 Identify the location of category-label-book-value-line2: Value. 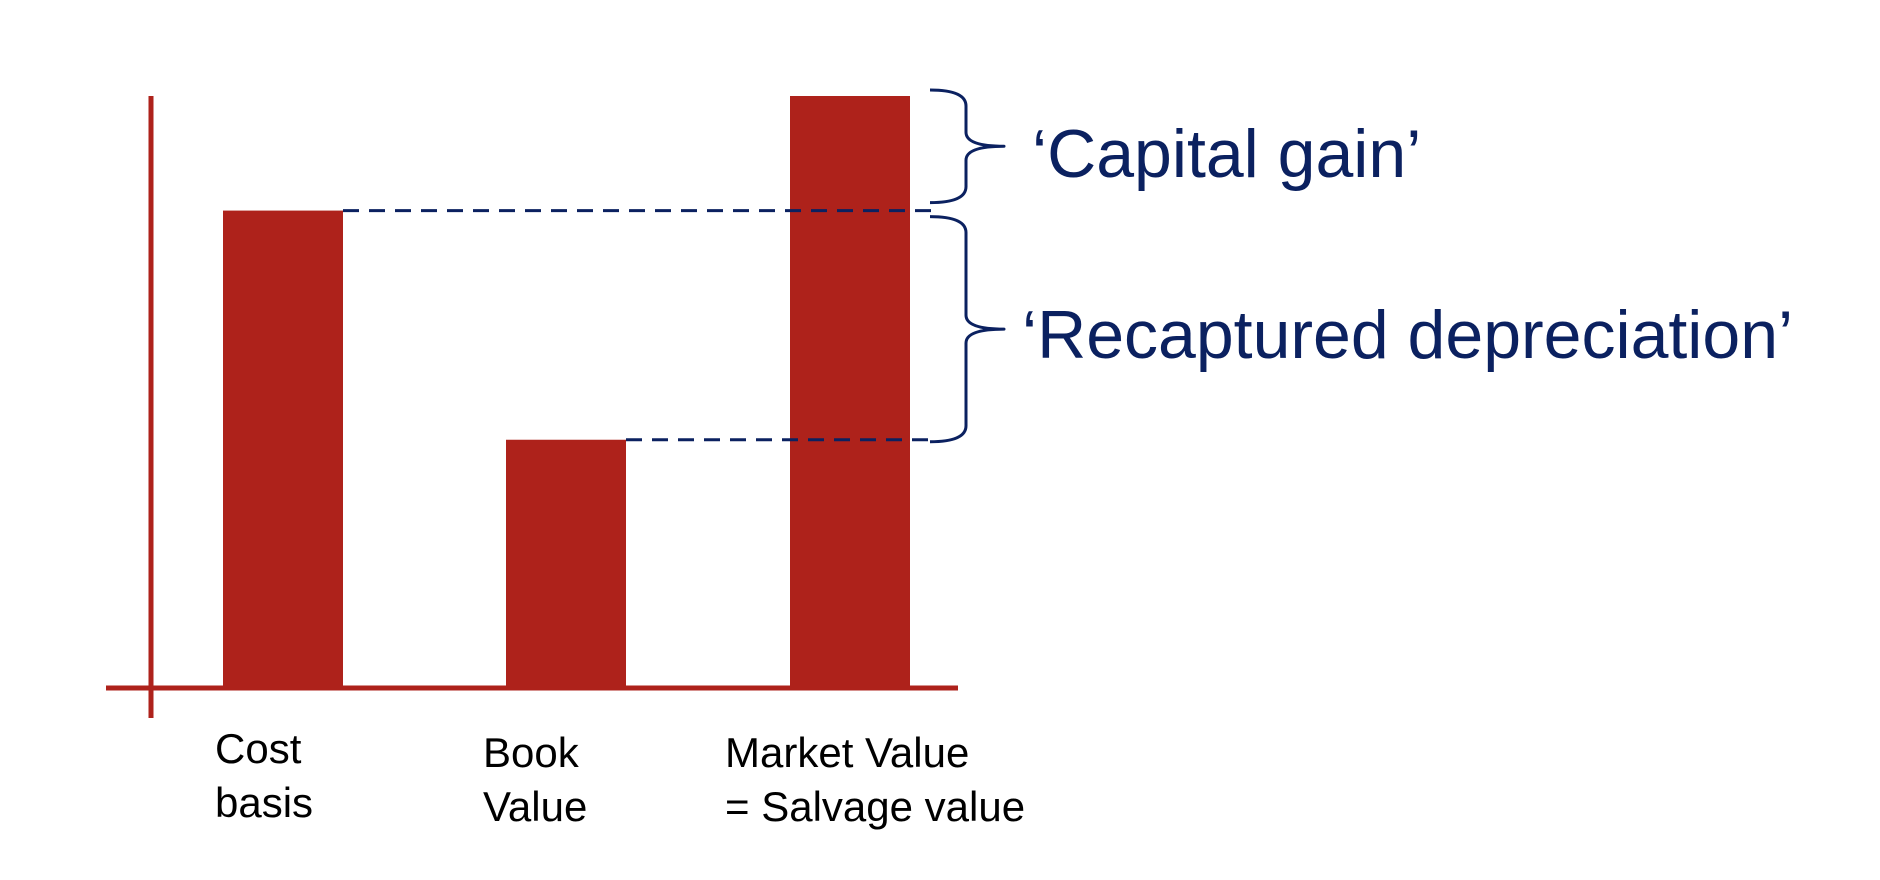
(535, 806).